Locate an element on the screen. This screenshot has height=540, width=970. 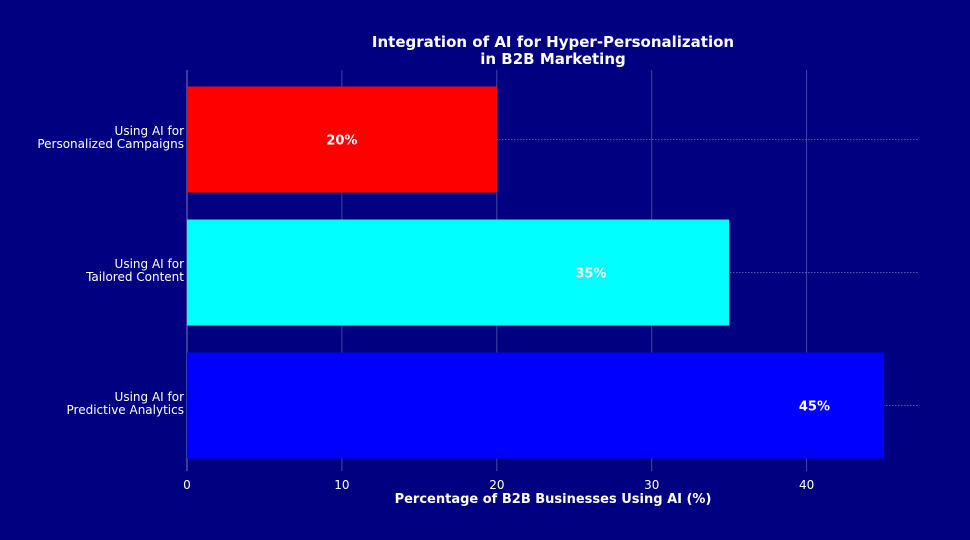
x-tick-label: 20 is located at coordinates (496, 485).